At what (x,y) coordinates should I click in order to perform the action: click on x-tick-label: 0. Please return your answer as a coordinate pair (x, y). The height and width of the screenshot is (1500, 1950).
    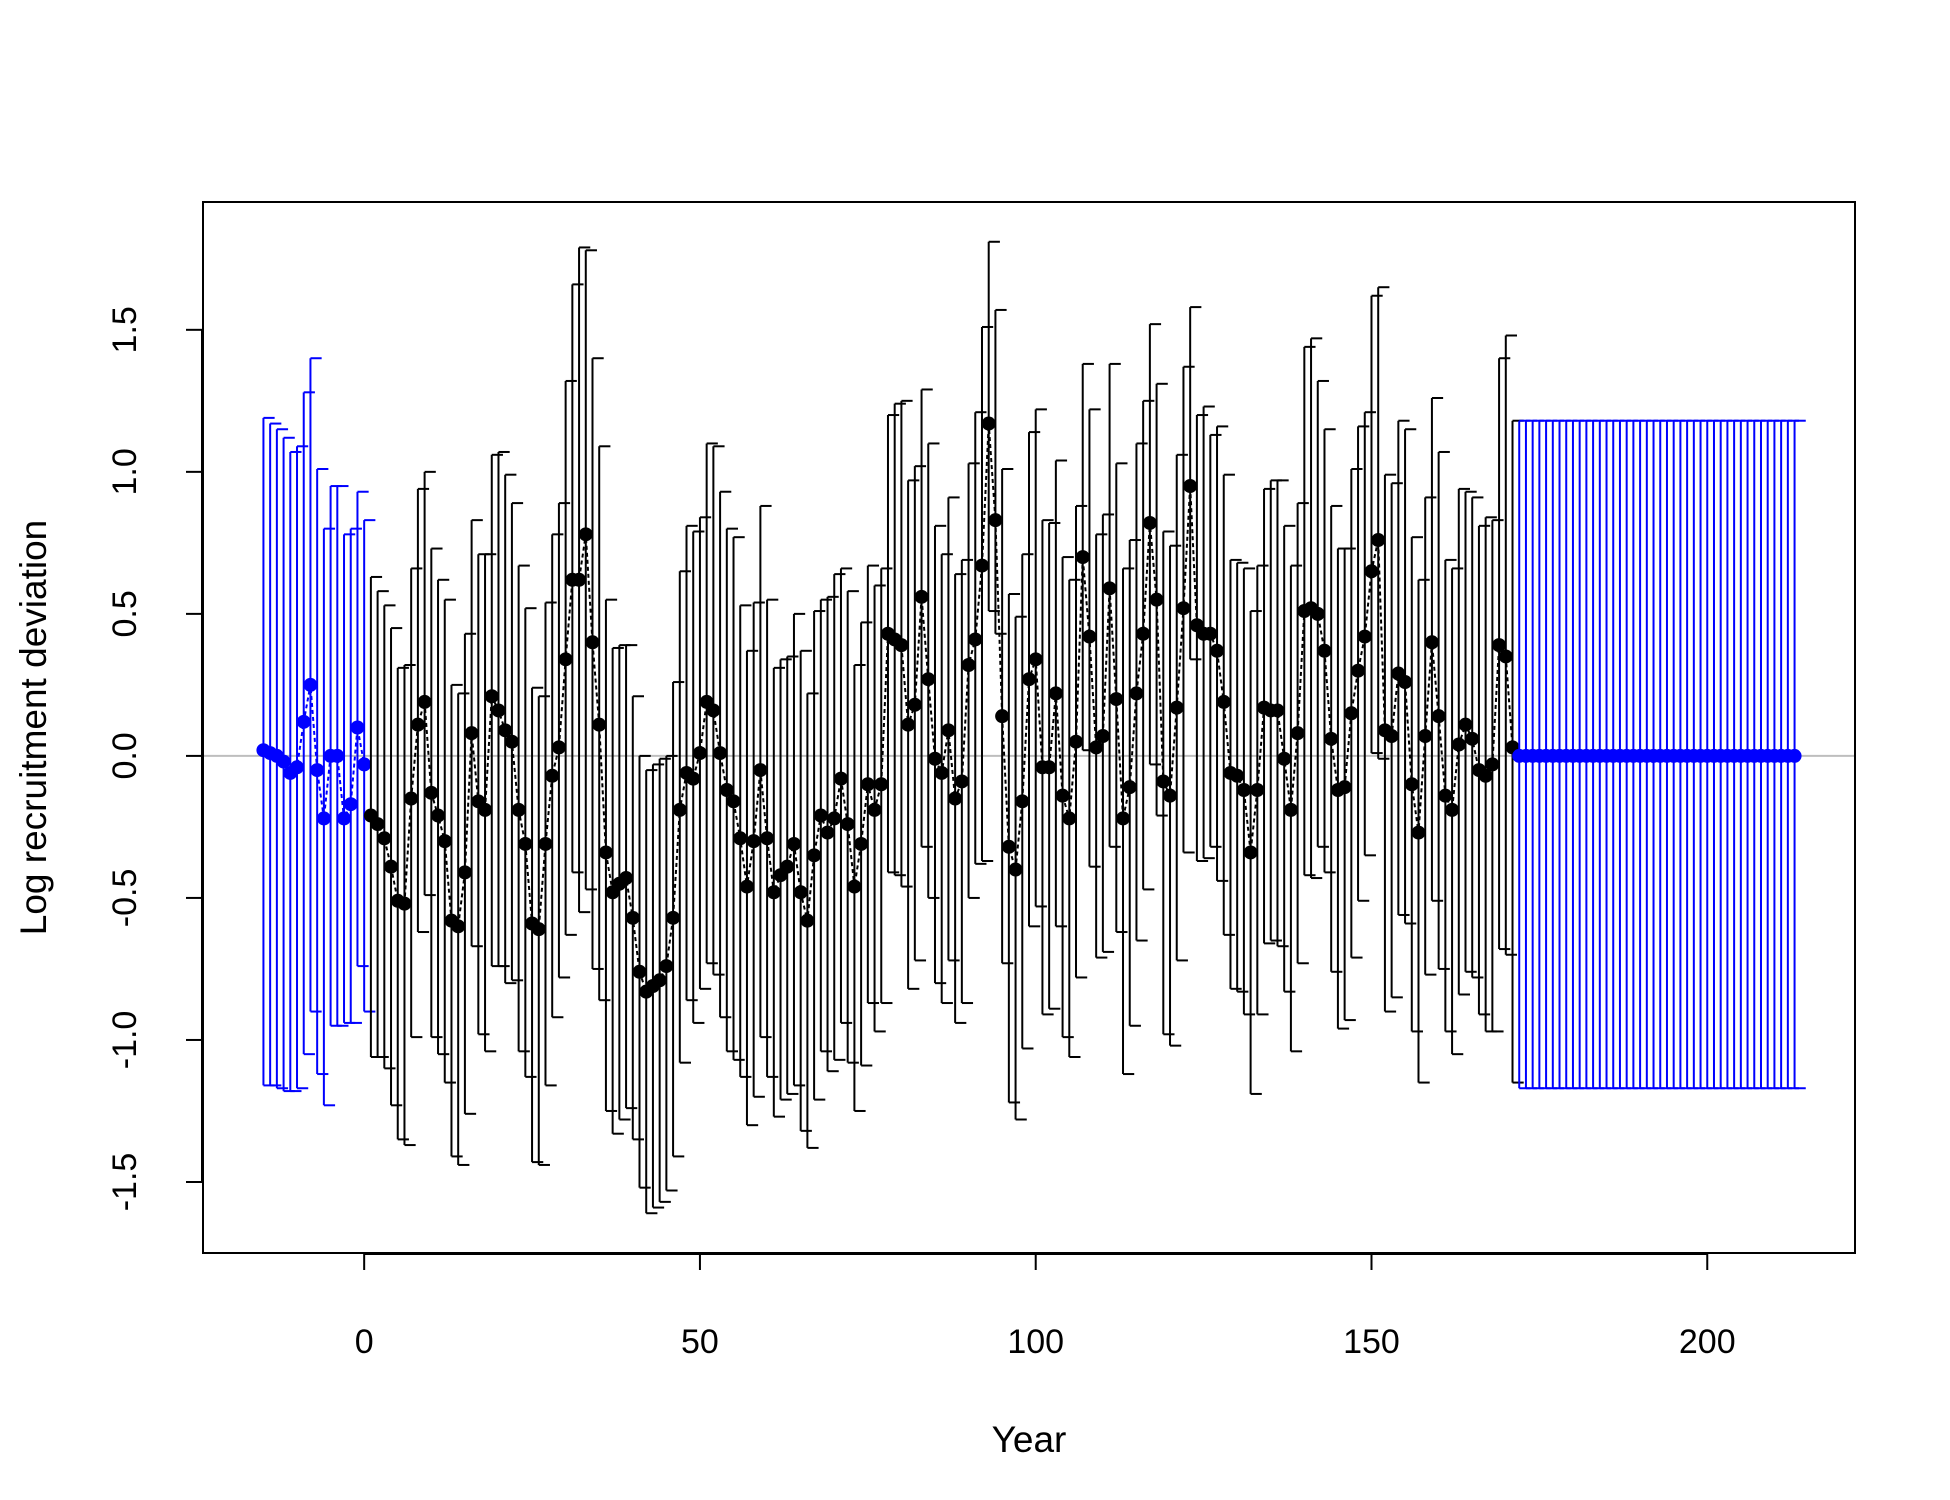
    Looking at the image, I should click on (364, 1342).